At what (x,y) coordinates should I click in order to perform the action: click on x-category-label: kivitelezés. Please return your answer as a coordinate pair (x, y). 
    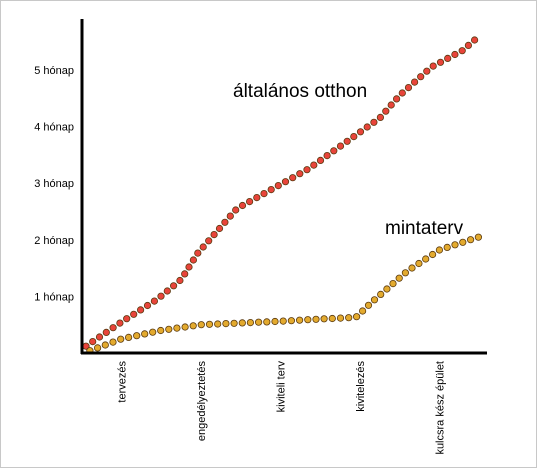
    Looking at the image, I should click on (361, 386).